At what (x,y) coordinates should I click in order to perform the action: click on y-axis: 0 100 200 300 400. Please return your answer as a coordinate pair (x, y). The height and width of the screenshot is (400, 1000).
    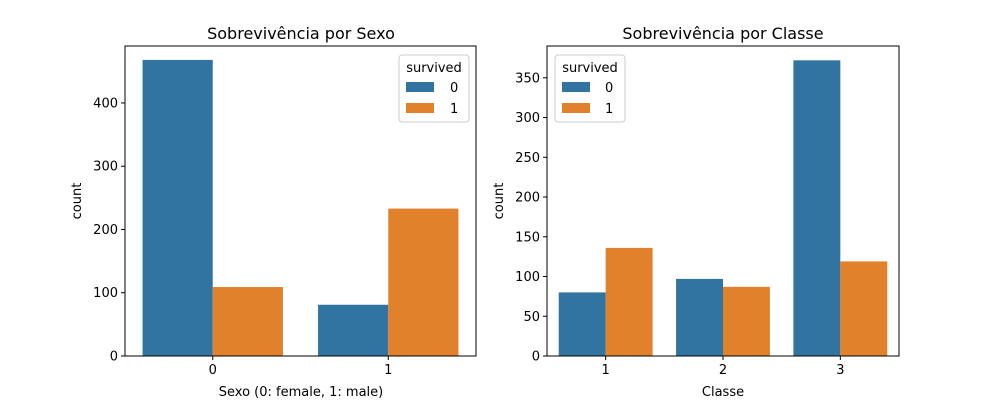
    Looking at the image, I should click on (109, 230).